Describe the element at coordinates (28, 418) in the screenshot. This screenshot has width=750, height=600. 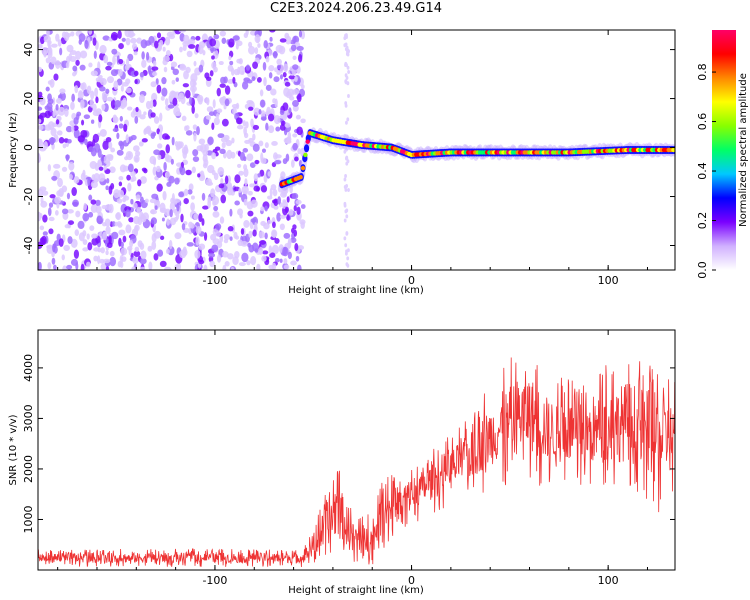
I see `y-tick-label: 3000` at that location.